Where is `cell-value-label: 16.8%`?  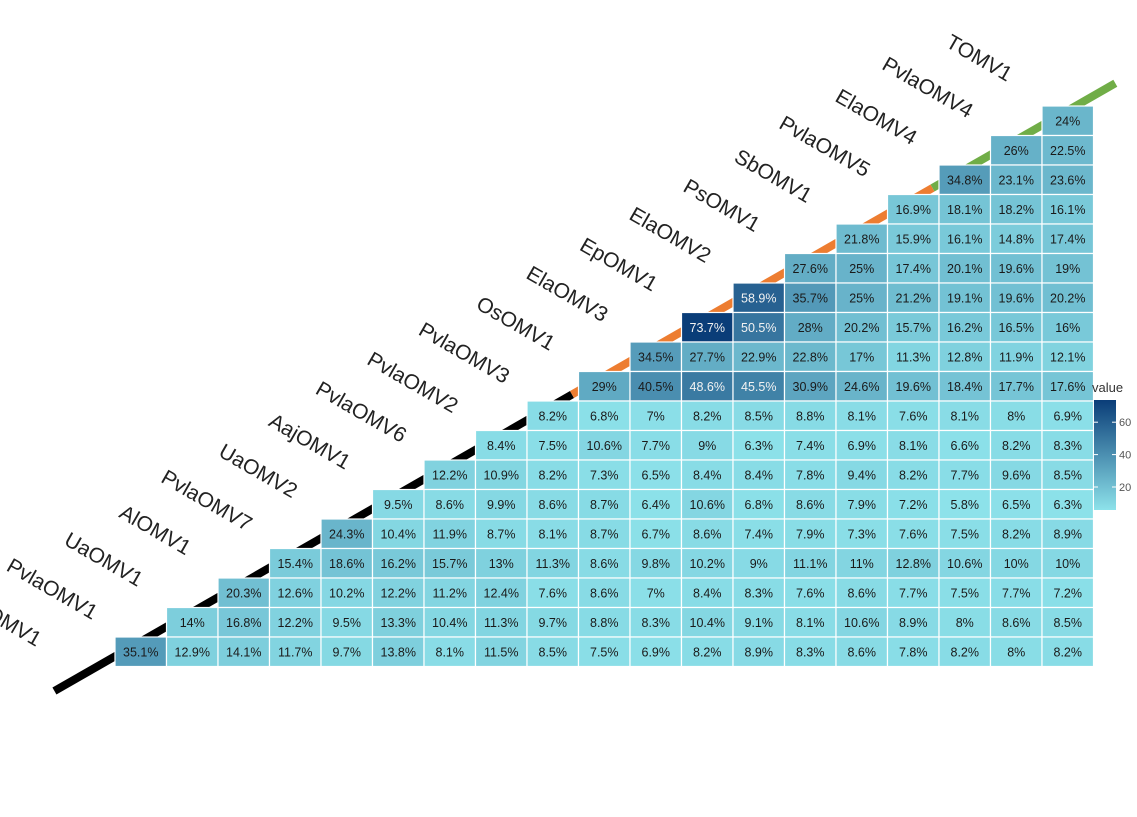 cell-value-label: 16.8% is located at coordinates (243, 623).